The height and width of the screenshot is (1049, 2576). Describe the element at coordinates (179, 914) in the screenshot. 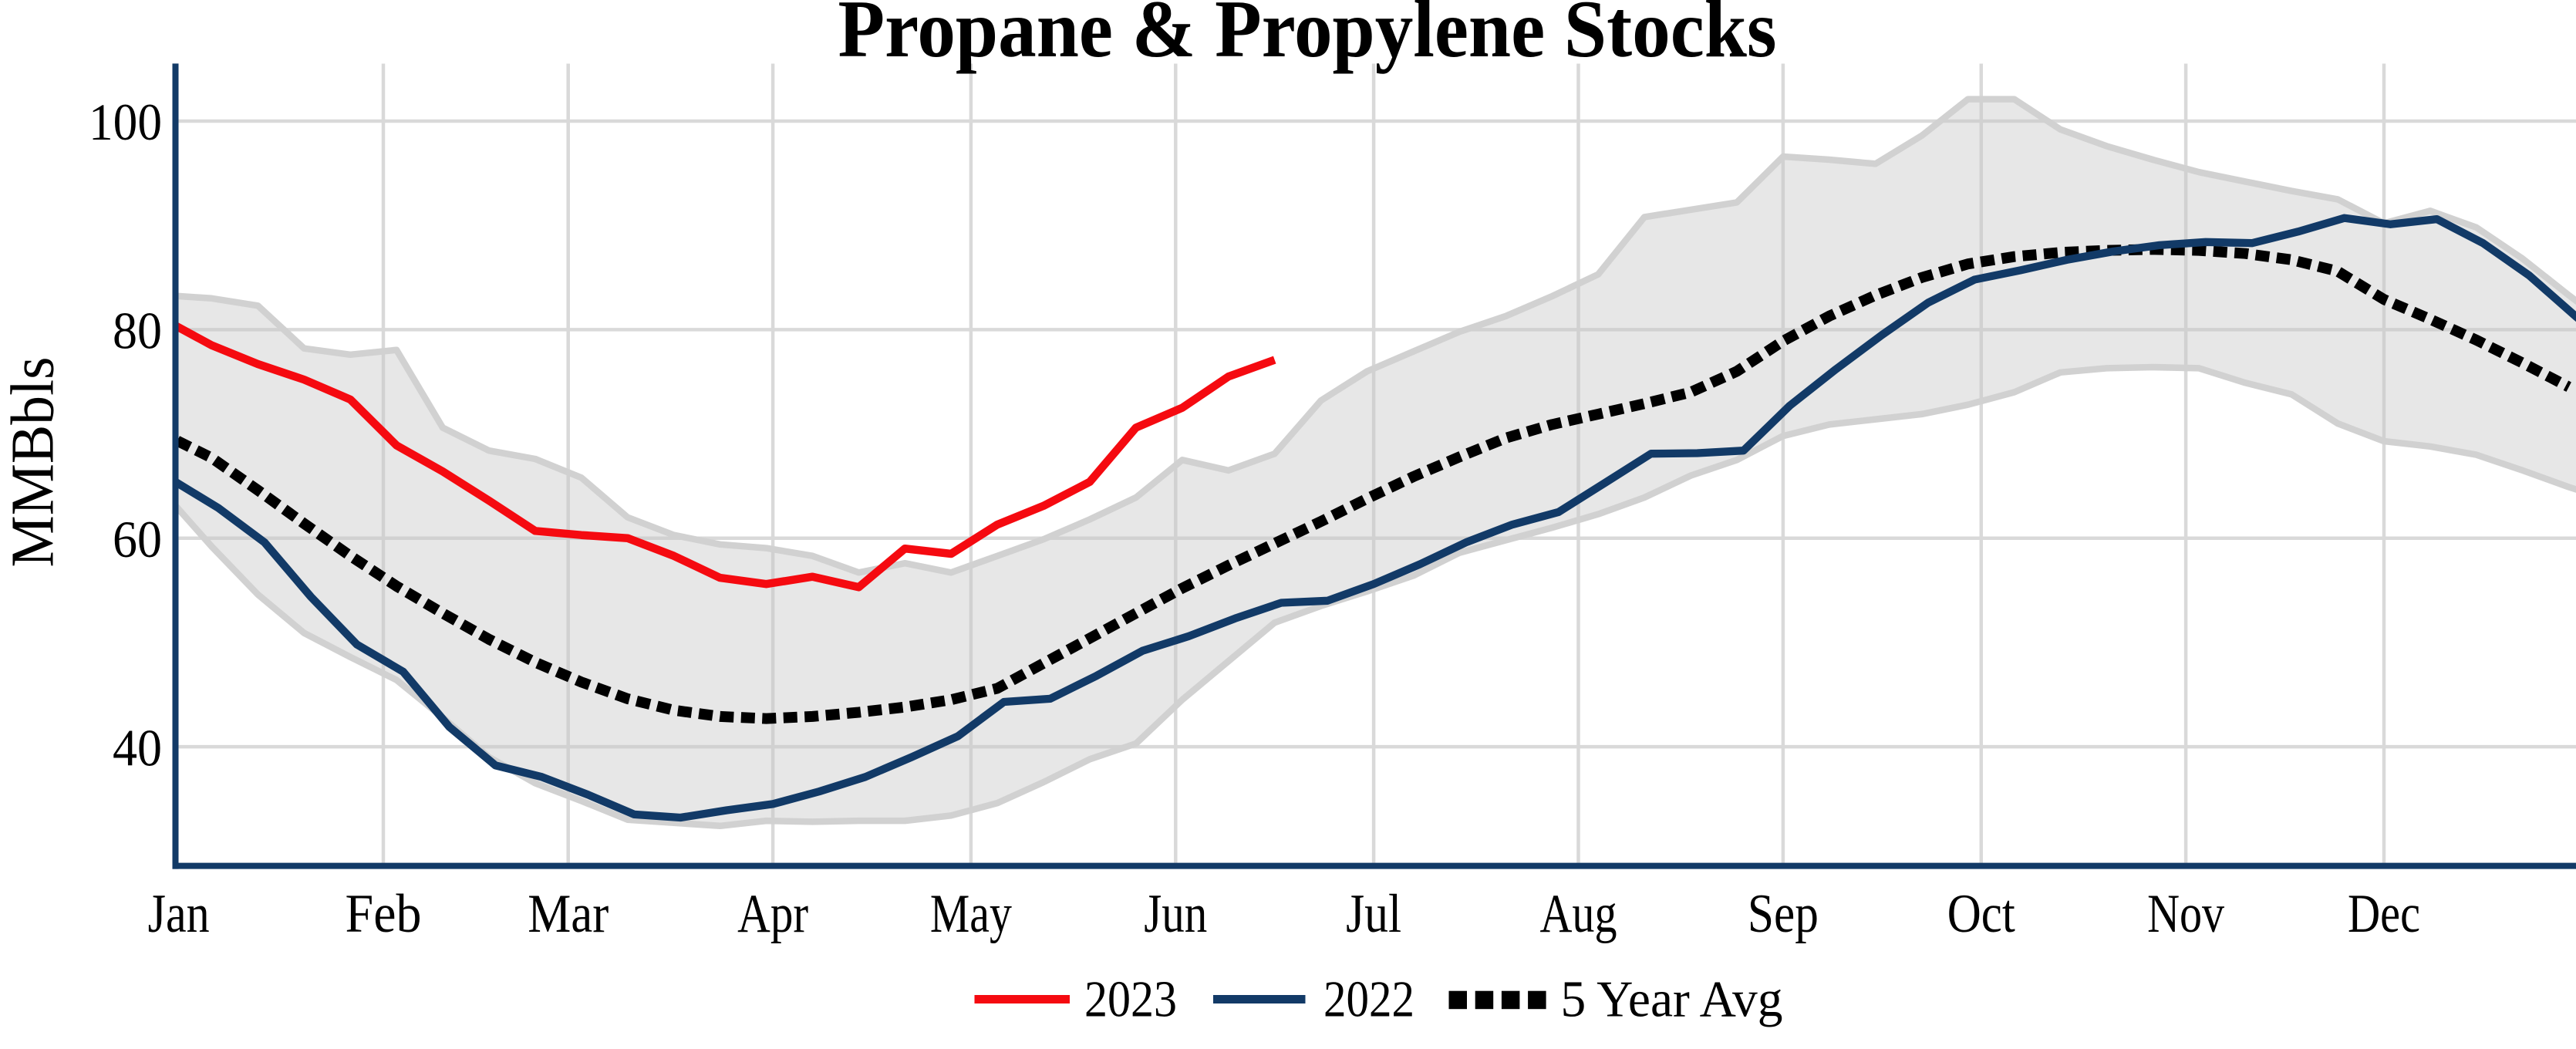

I see `svg-text: Jan` at that location.